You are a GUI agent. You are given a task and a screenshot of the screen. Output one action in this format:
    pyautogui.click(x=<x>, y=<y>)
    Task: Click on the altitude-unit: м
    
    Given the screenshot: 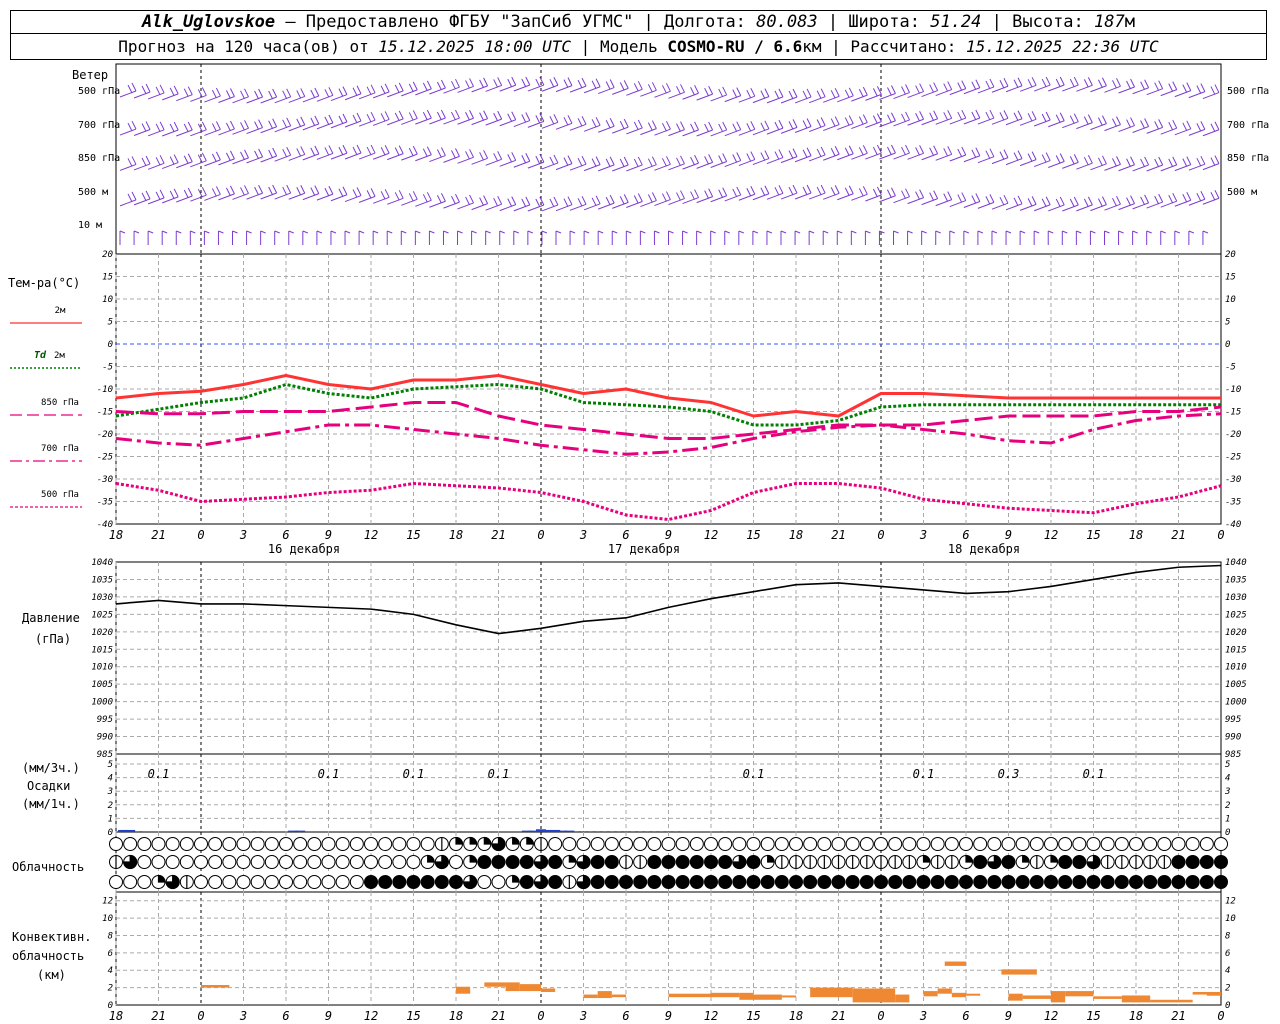 What is the action you would take?
    pyautogui.click(x=1129, y=22)
    